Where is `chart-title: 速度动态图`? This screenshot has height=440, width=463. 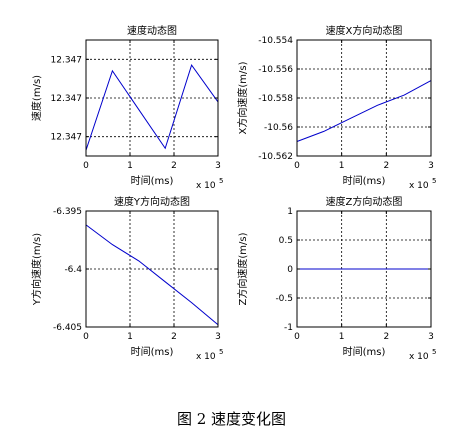 chart-title: 速度动态图 is located at coordinates (152, 30).